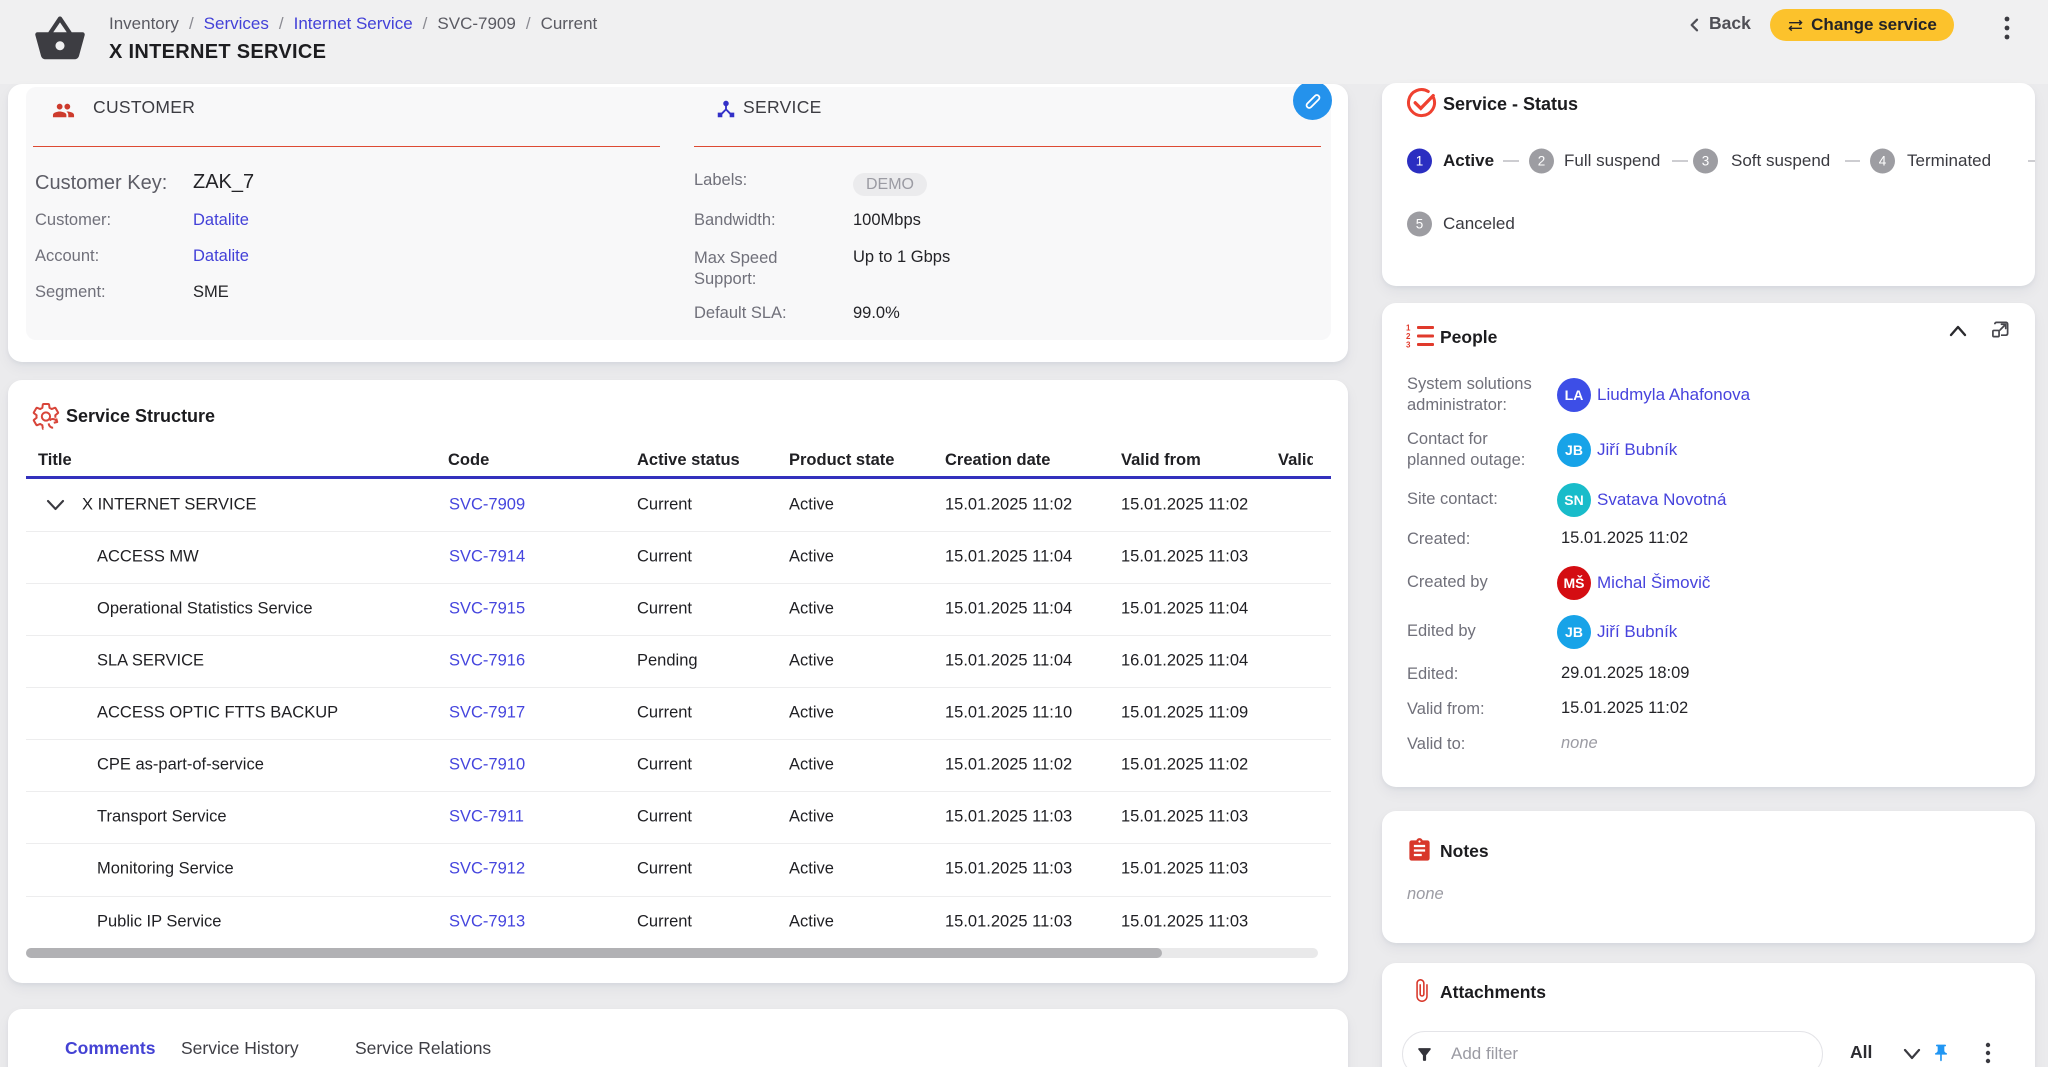 Image resolution: width=2048 pixels, height=1067 pixels. What do you see at coordinates (1408, 345) in the screenshot?
I see `svg-text: 3` at bounding box center [1408, 345].